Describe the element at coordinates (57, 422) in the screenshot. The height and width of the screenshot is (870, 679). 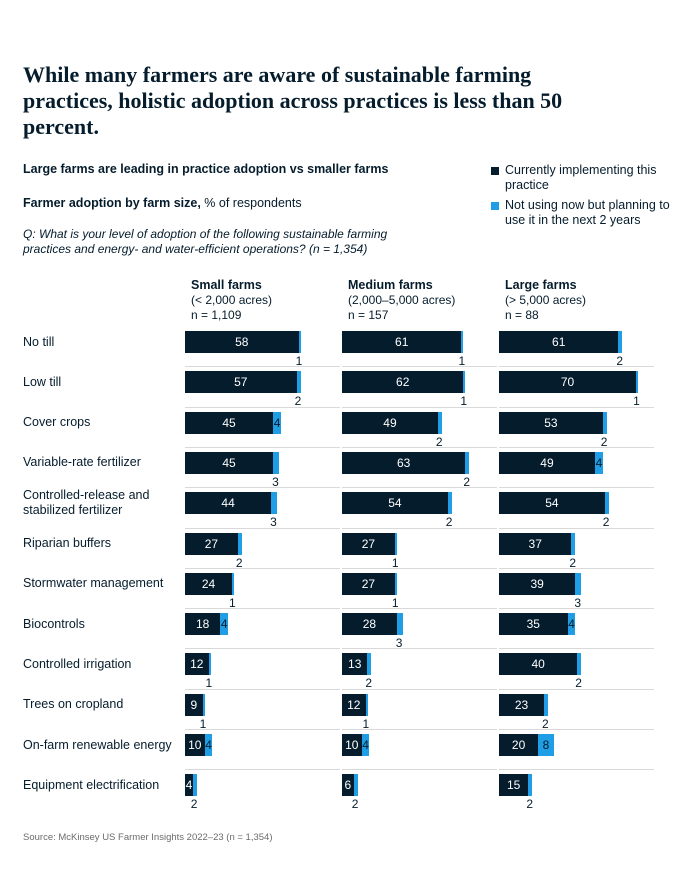
I see `row-label: Cover crops` at that location.